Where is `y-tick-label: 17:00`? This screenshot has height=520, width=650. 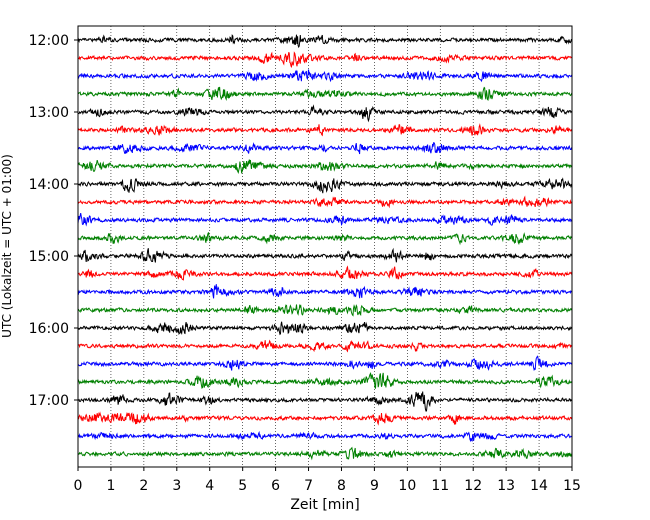
y-tick-label: 17:00 is located at coordinates (49, 401).